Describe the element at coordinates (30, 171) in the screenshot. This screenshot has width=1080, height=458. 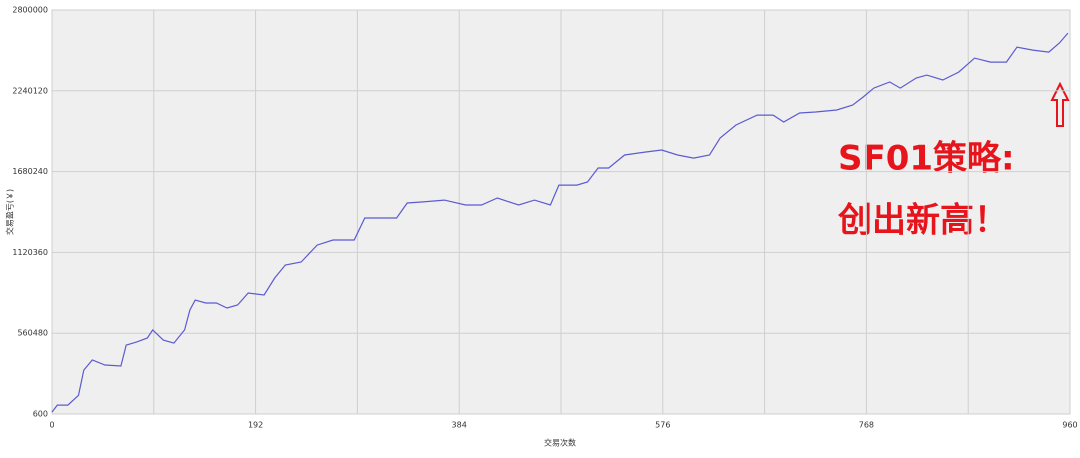
I see `y-tick-label: 1680240` at that location.